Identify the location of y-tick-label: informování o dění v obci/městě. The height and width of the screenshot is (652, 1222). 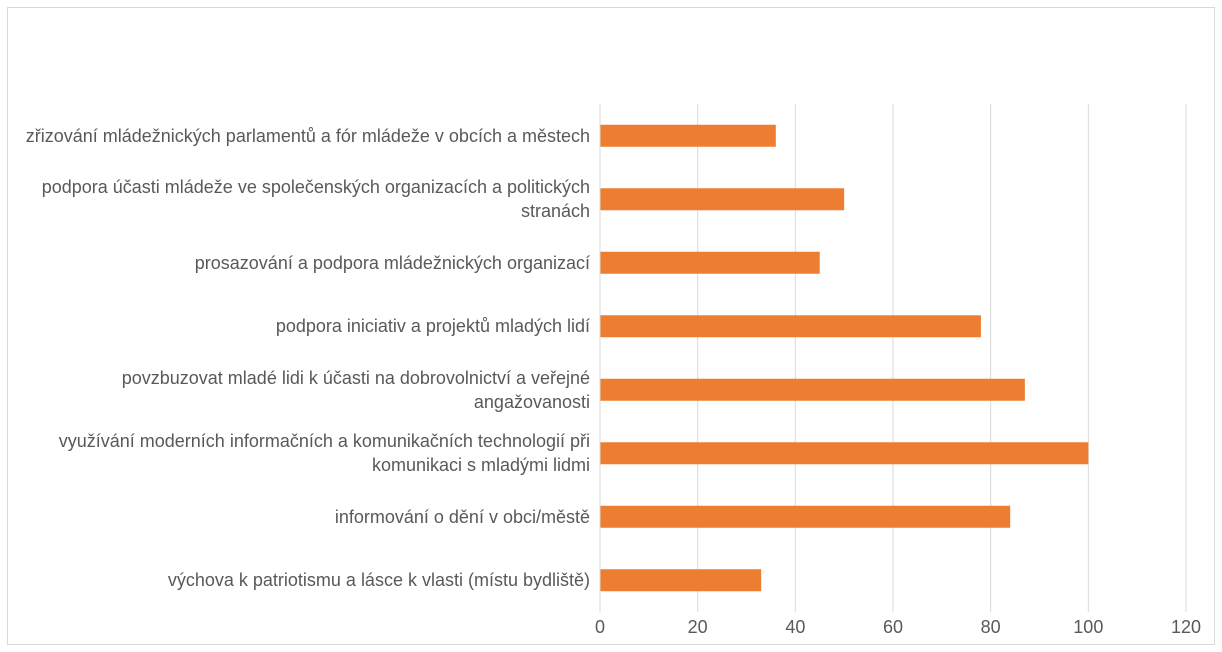
(462, 516).